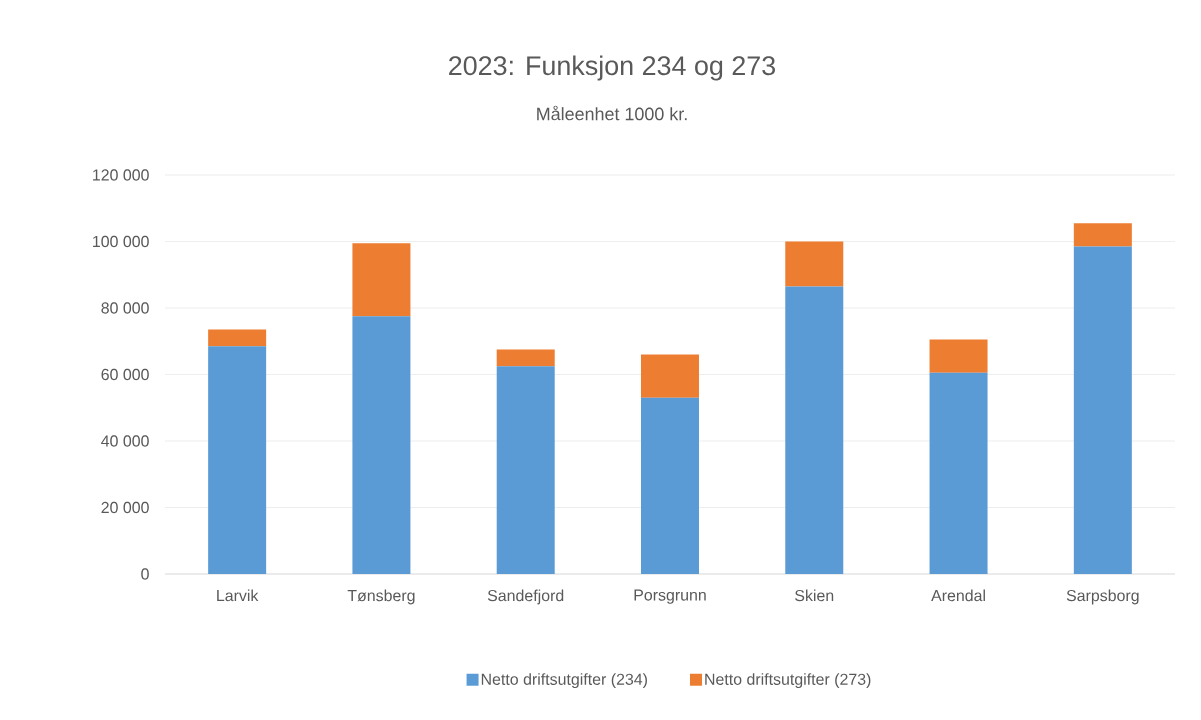 The height and width of the screenshot is (720, 1201). What do you see at coordinates (381, 597) in the screenshot?
I see `x-tick-label: Tønsberg` at bounding box center [381, 597].